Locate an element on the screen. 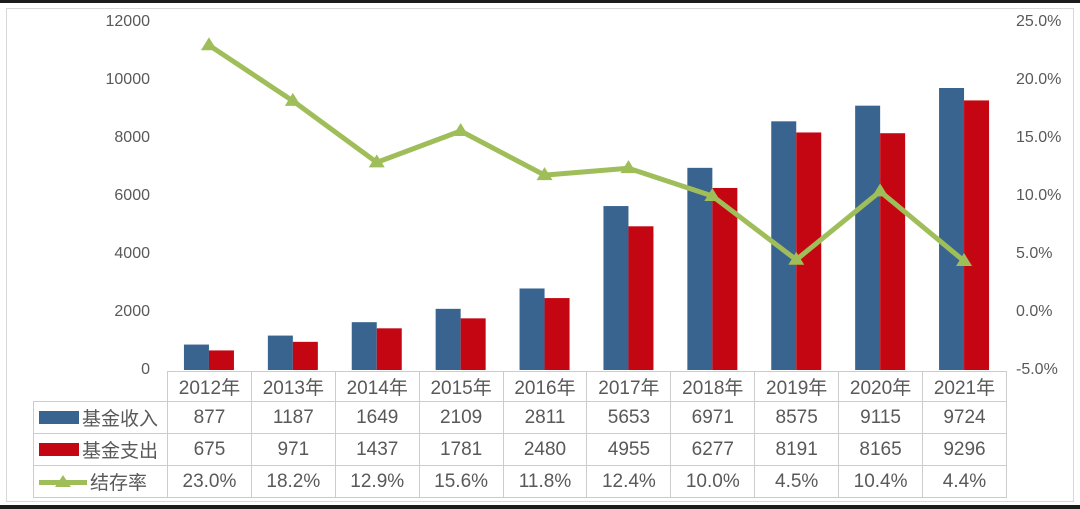  legend-cell-rate: 结存率 is located at coordinates (100, 481).